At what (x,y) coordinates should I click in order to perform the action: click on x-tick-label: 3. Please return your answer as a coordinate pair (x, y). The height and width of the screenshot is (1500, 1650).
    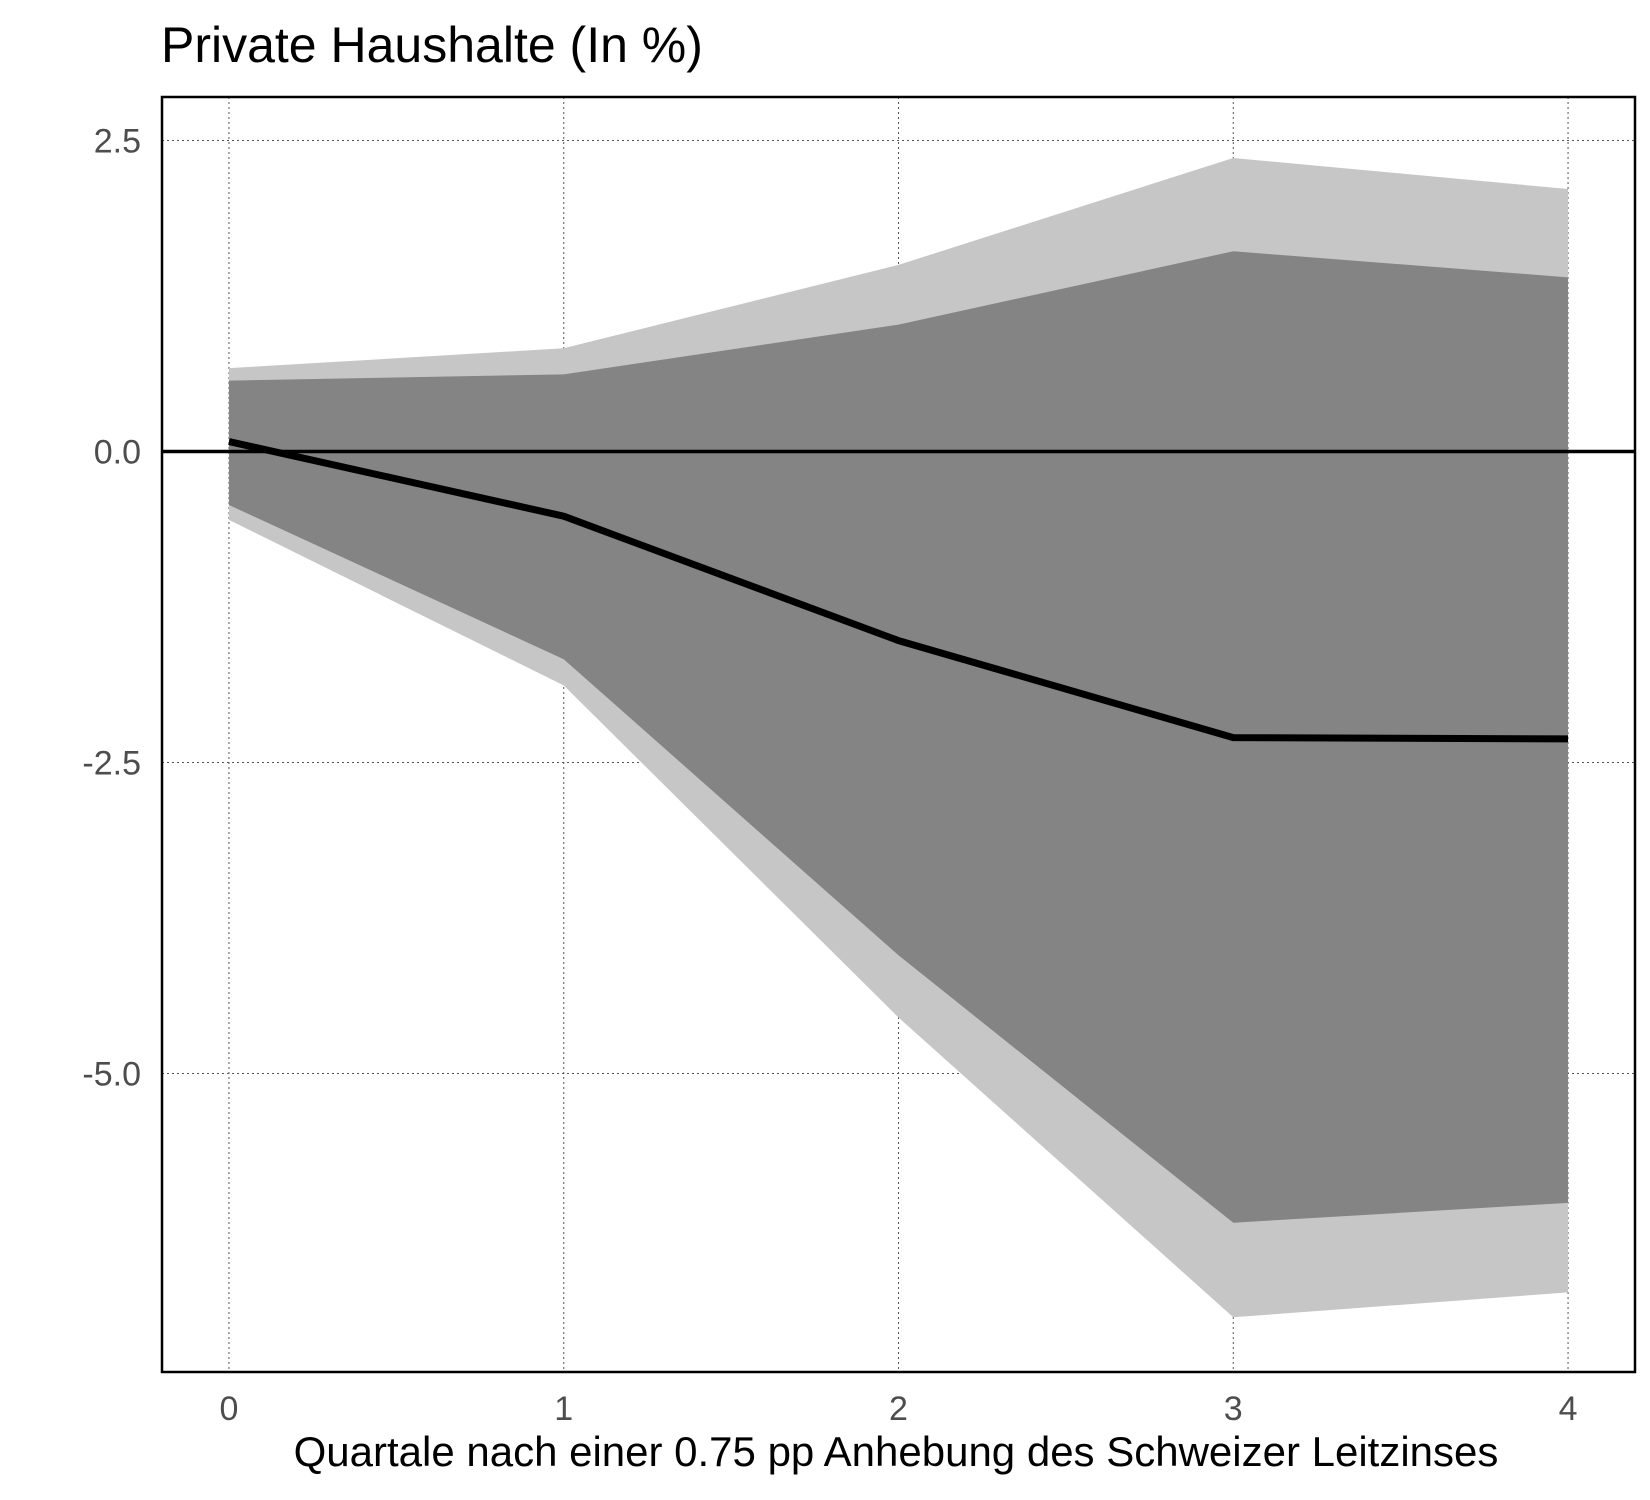
    Looking at the image, I should click on (1233, 1409).